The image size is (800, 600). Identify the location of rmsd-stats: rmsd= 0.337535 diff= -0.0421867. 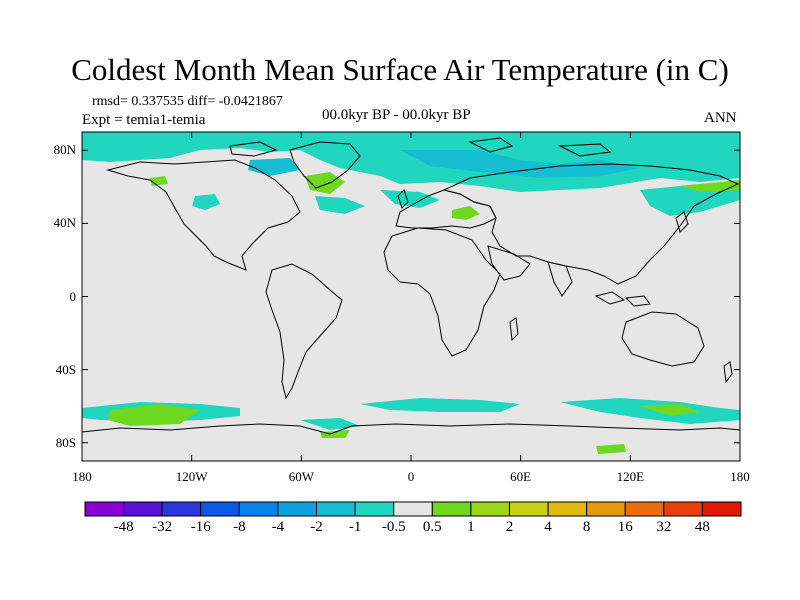
(187, 101).